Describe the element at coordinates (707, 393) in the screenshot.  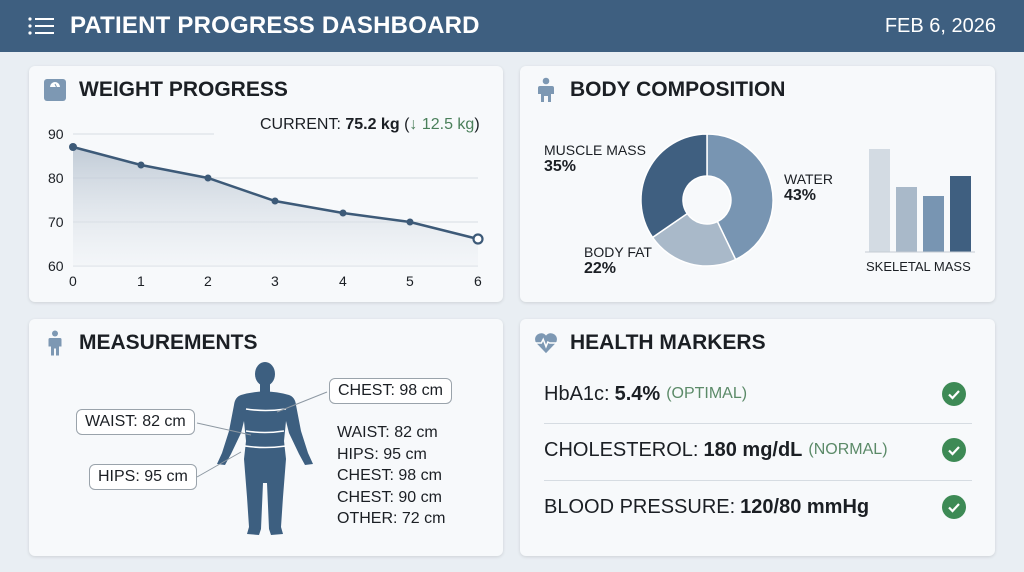
I see `marker-status: (OPTIMAL)` at that location.